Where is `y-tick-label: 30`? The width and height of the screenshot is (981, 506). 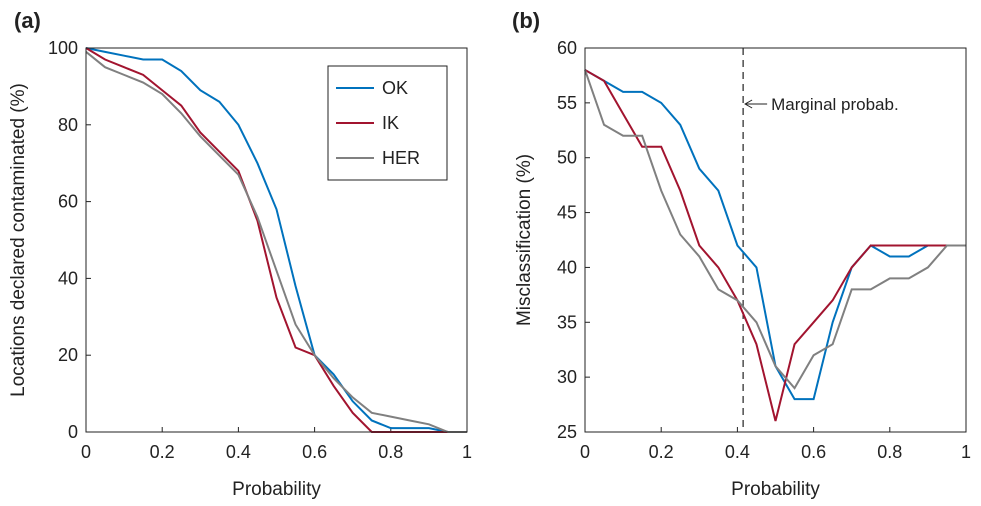 y-tick-label: 30 is located at coordinates (567, 377).